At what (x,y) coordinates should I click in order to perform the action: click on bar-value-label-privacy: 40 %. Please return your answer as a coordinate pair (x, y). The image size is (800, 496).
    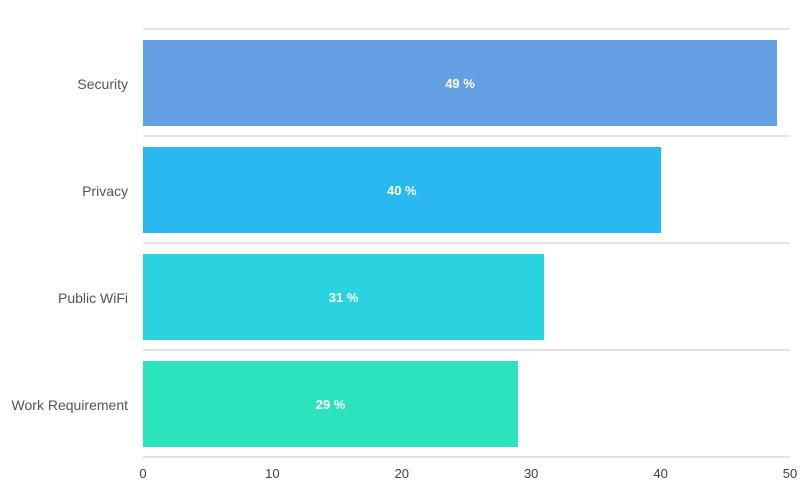
    Looking at the image, I should click on (401, 190).